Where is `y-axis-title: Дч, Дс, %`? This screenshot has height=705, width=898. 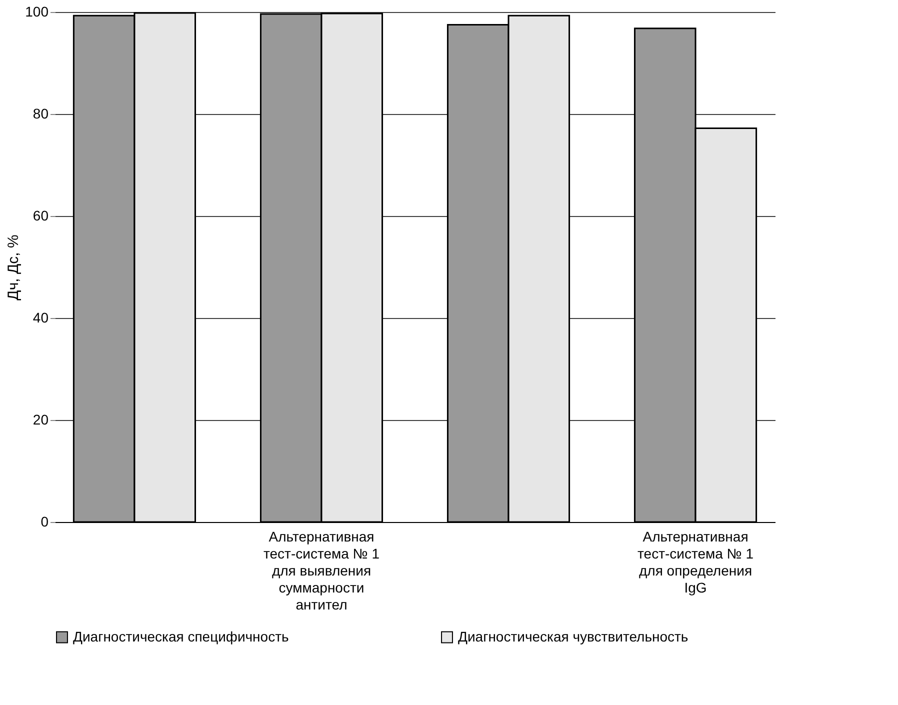 y-axis-title: Дч, Дс, % is located at coordinates (13, 267).